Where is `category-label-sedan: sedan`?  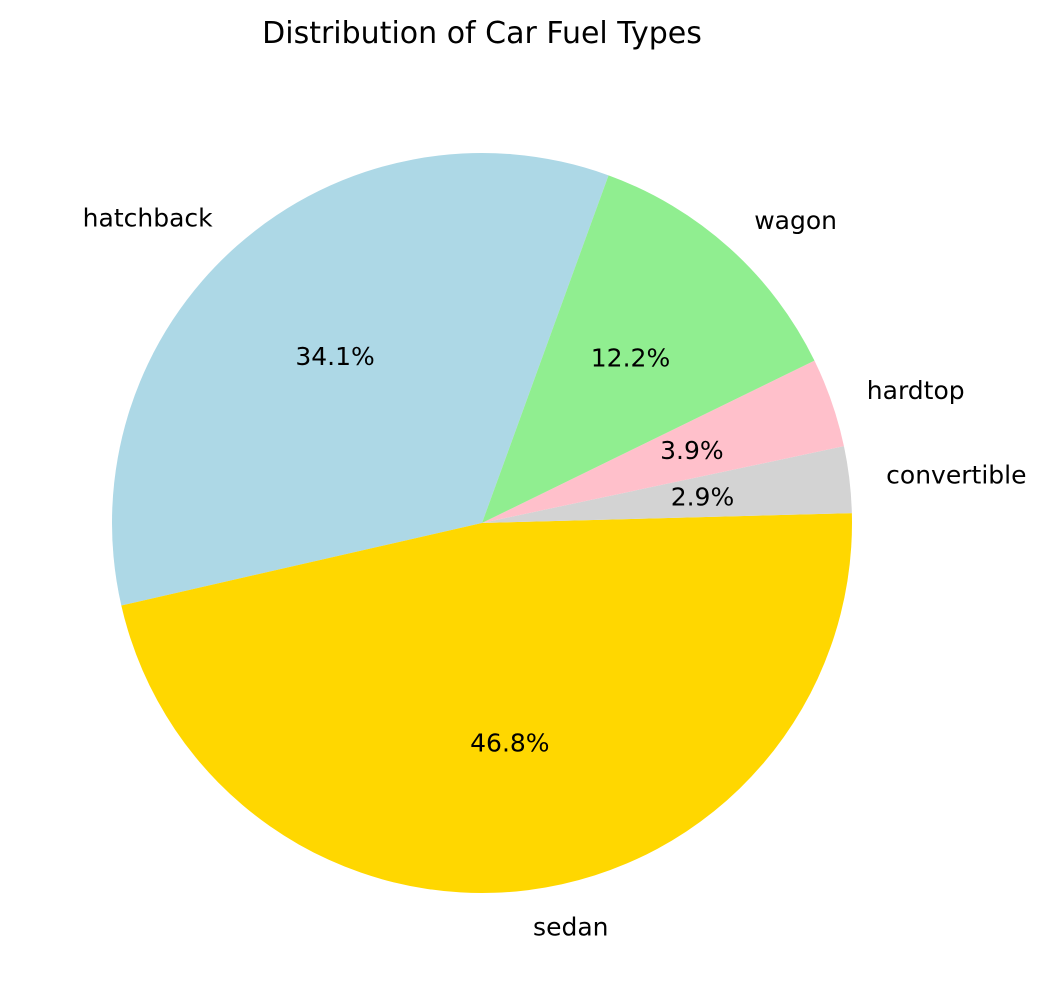
category-label-sedan: sedan is located at coordinates (570, 926).